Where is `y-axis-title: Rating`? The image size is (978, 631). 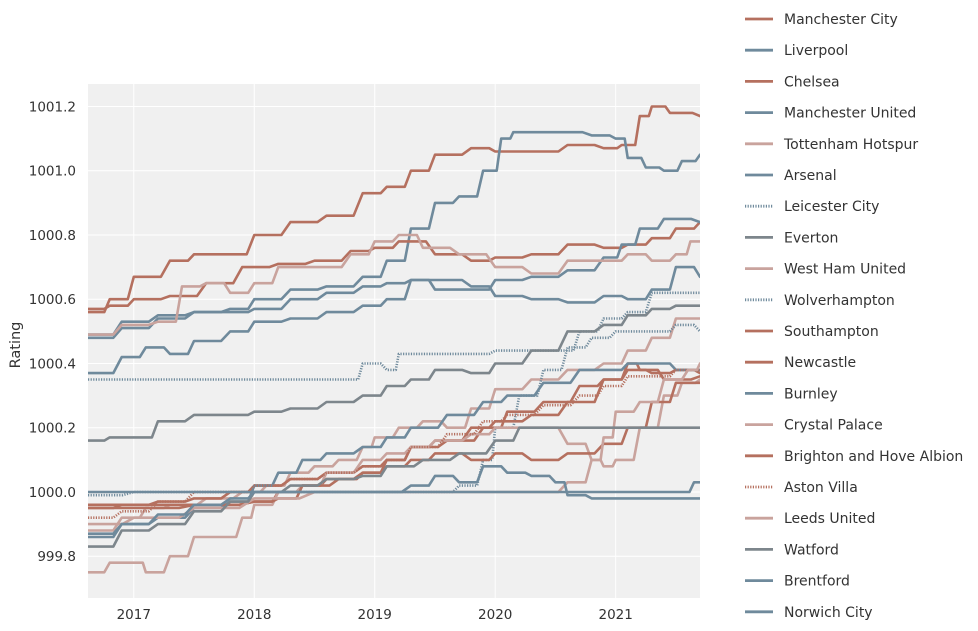
y-axis-title: Rating is located at coordinates (16, 345).